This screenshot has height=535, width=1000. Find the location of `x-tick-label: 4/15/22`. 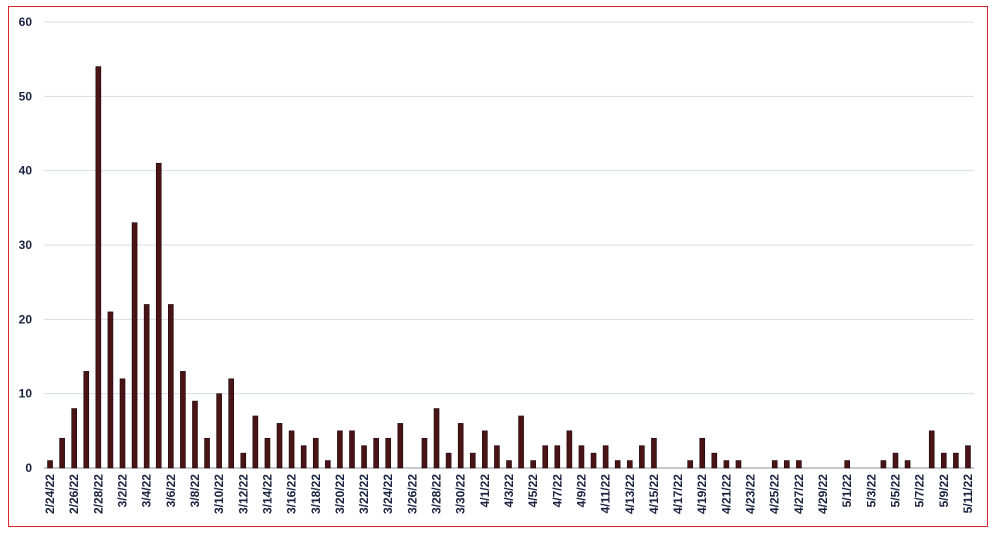

x-tick-label: 4/15/22 is located at coordinates (654, 494).